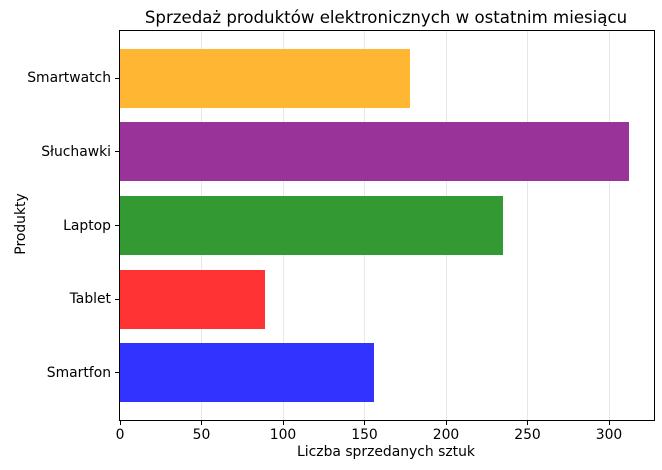 The image size is (662, 470). Describe the element at coordinates (193, 299) in the screenshot. I see `bar-tablet` at that location.